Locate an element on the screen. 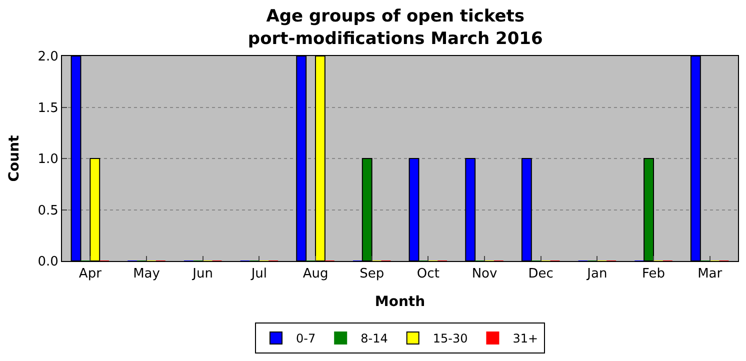 Image resolution: width=746 pixels, height=361 pixels. chart-title: Age groups of open tickets port-modifications March 2016 is located at coordinates (395, 27).